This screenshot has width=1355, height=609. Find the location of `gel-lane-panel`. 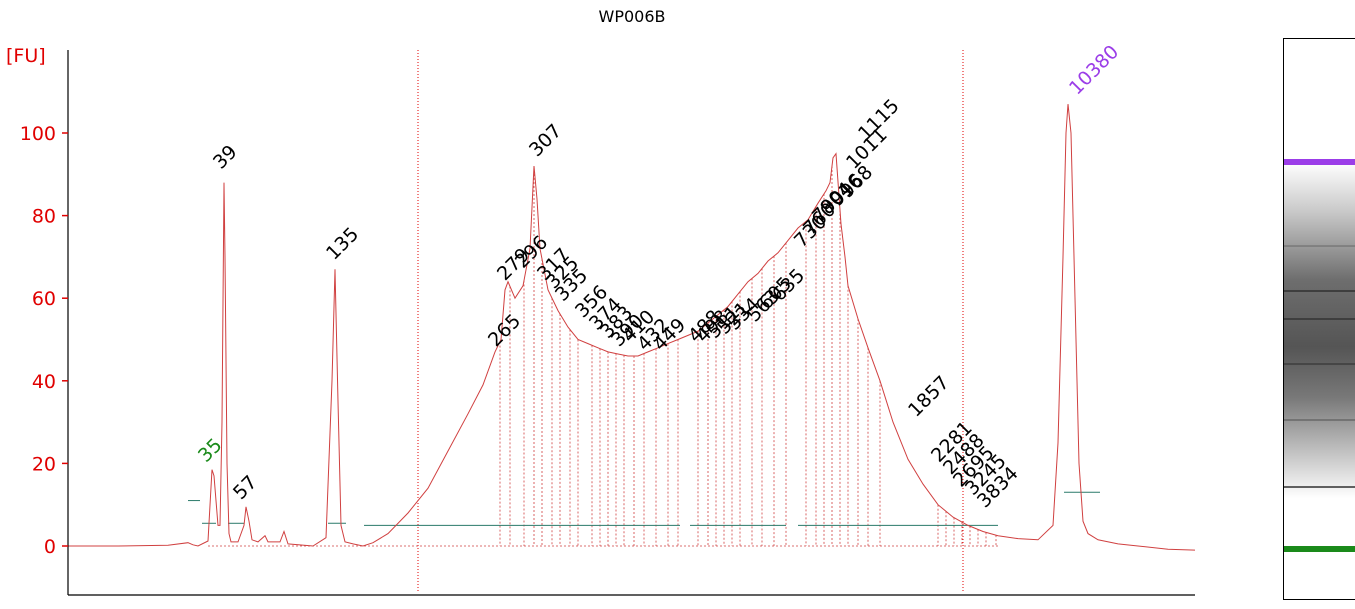

gel-lane-panel is located at coordinates (1319, 319).